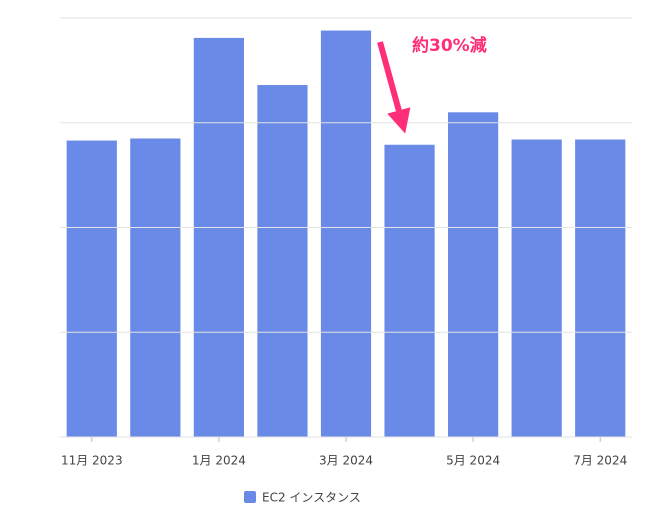  I want to click on x-tick-label: 1月 2024, so click(219, 461).